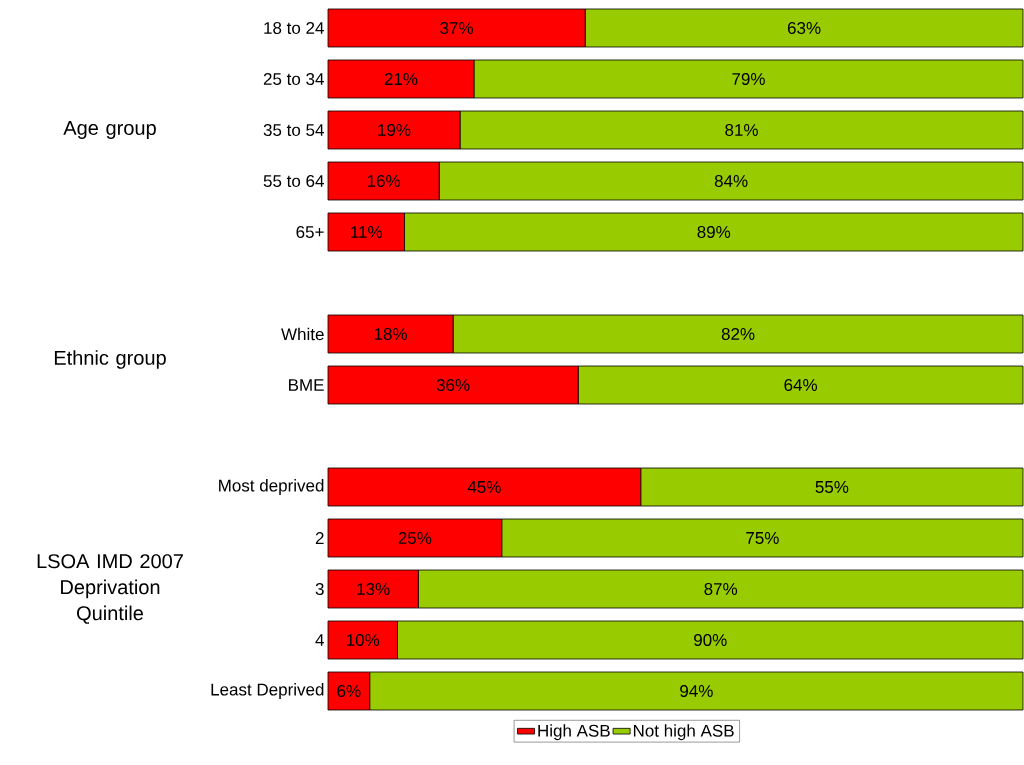 This screenshot has height=765, width=1024. Describe the element at coordinates (293, 130) in the screenshot. I see `y-tick-label: 35 to 54` at that location.